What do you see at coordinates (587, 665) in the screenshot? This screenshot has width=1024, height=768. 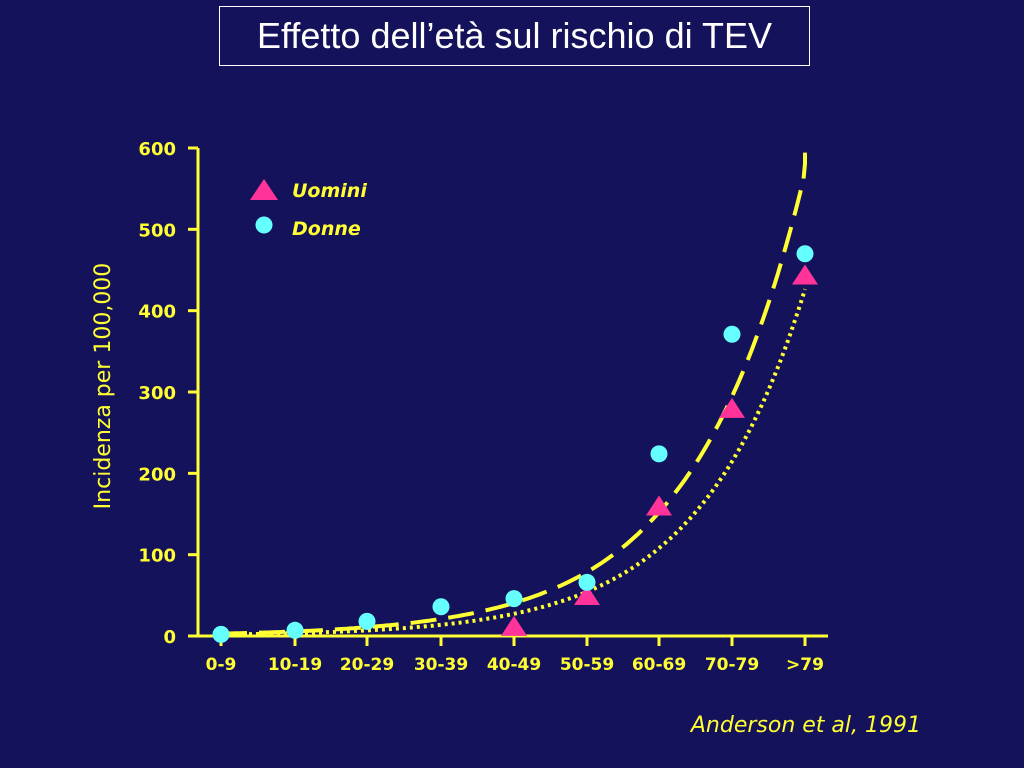 I see `x-tick-label: 50-59` at bounding box center [587, 665].